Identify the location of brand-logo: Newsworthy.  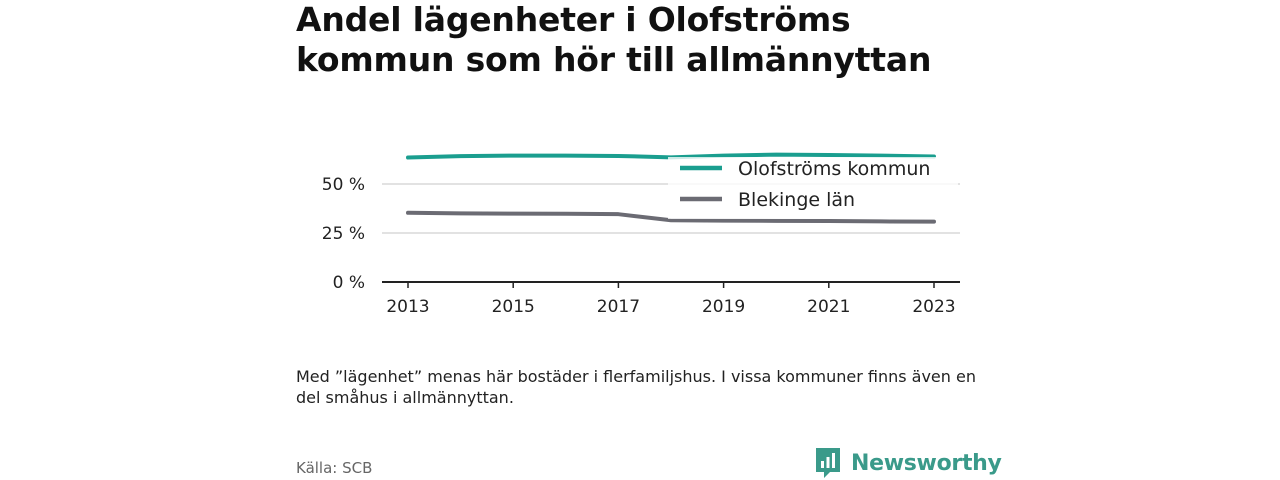
(908, 463).